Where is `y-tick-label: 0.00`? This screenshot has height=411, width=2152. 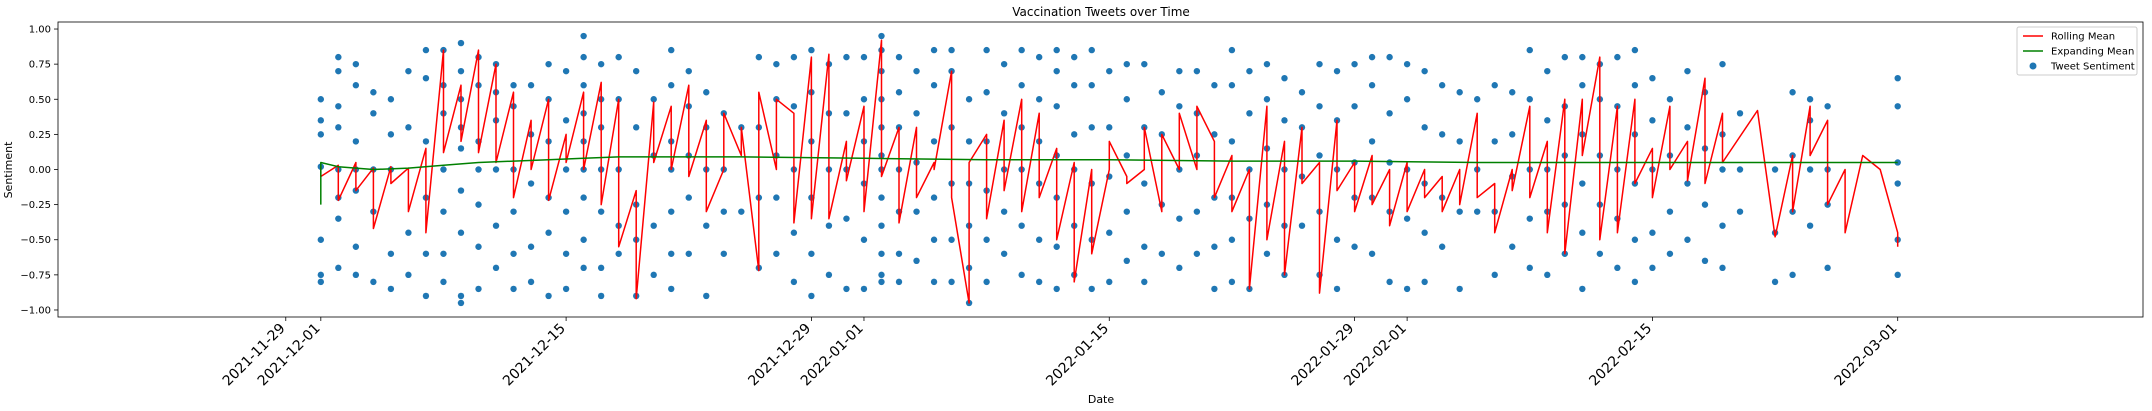 y-tick-label: 0.00 is located at coordinates (40, 170).